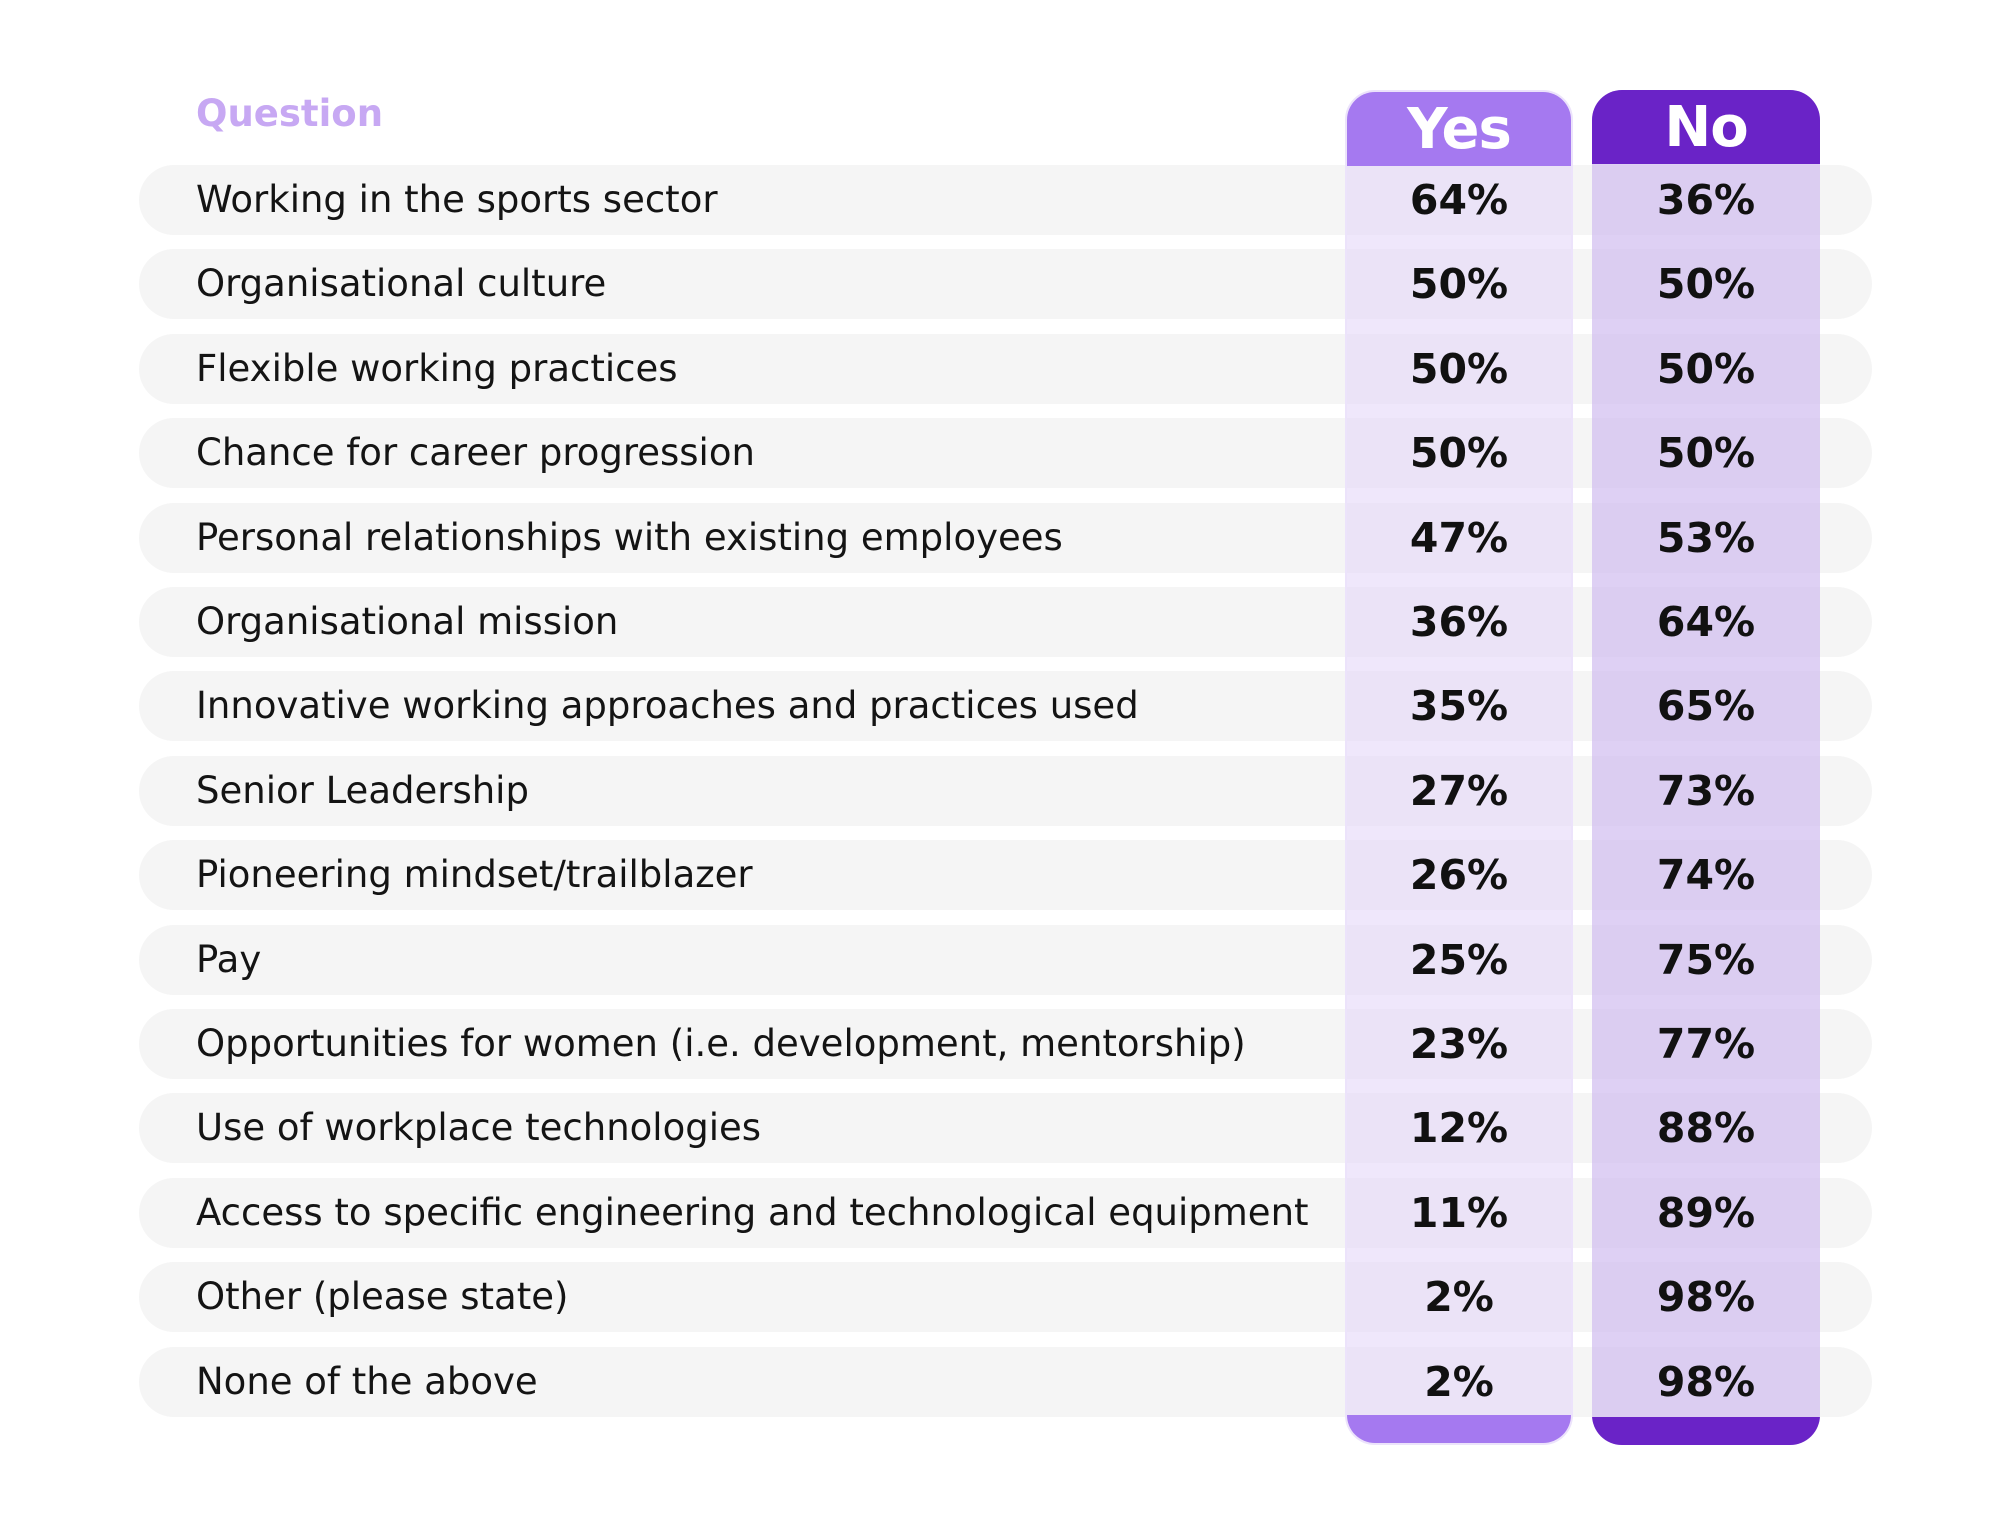 This screenshot has height=1530, width=2000. What do you see at coordinates (407, 621) in the screenshot?
I see `row-question-label: Organisational mission` at bounding box center [407, 621].